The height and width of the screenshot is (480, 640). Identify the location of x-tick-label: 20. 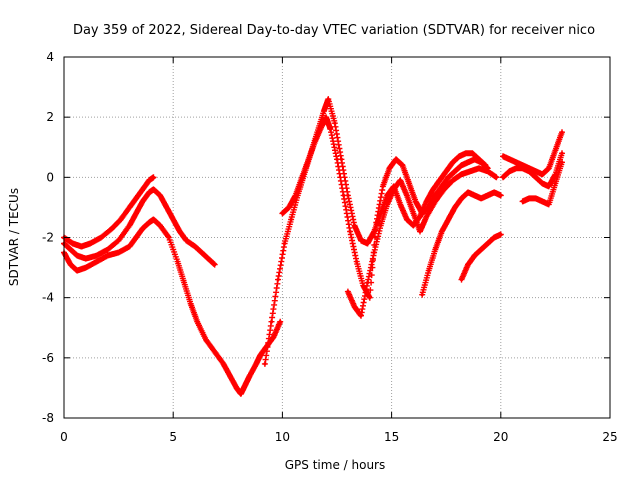
(500, 437).